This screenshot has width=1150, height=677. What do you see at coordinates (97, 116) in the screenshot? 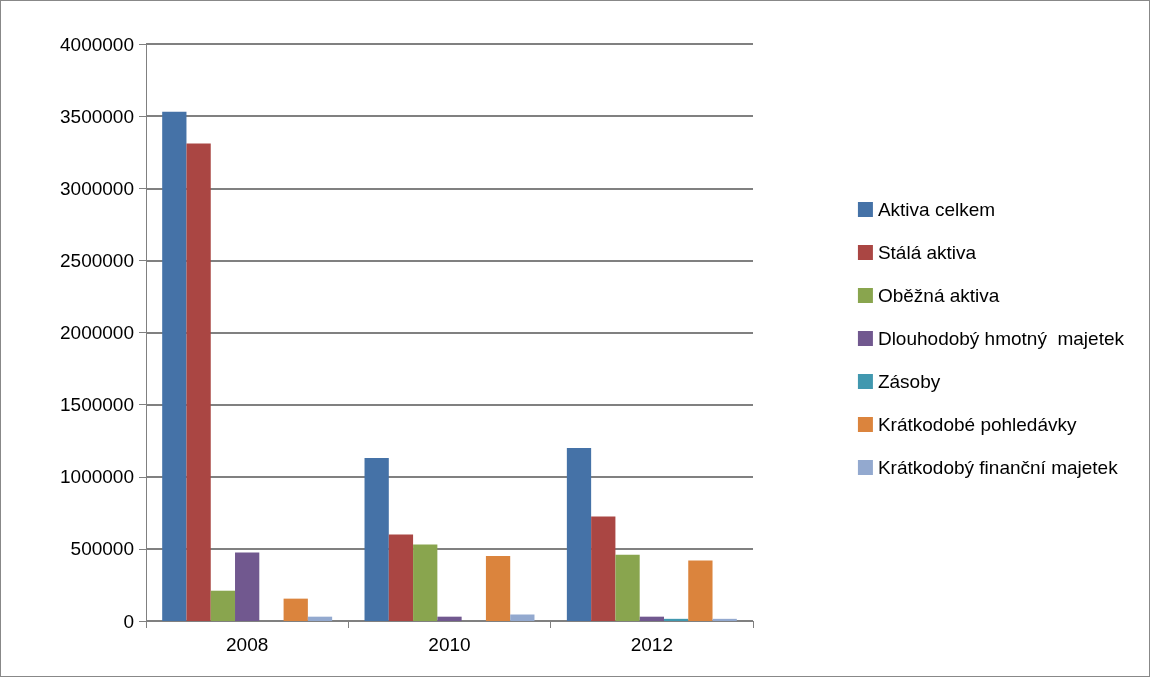
I see `y-tick-label: 3500000` at bounding box center [97, 116].